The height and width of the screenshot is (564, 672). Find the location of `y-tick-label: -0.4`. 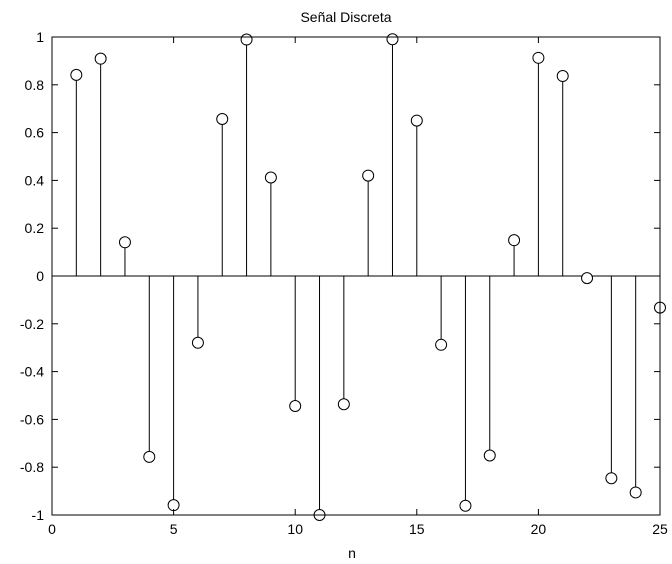

y-tick-label: -0.4 is located at coordinates (32, 372).